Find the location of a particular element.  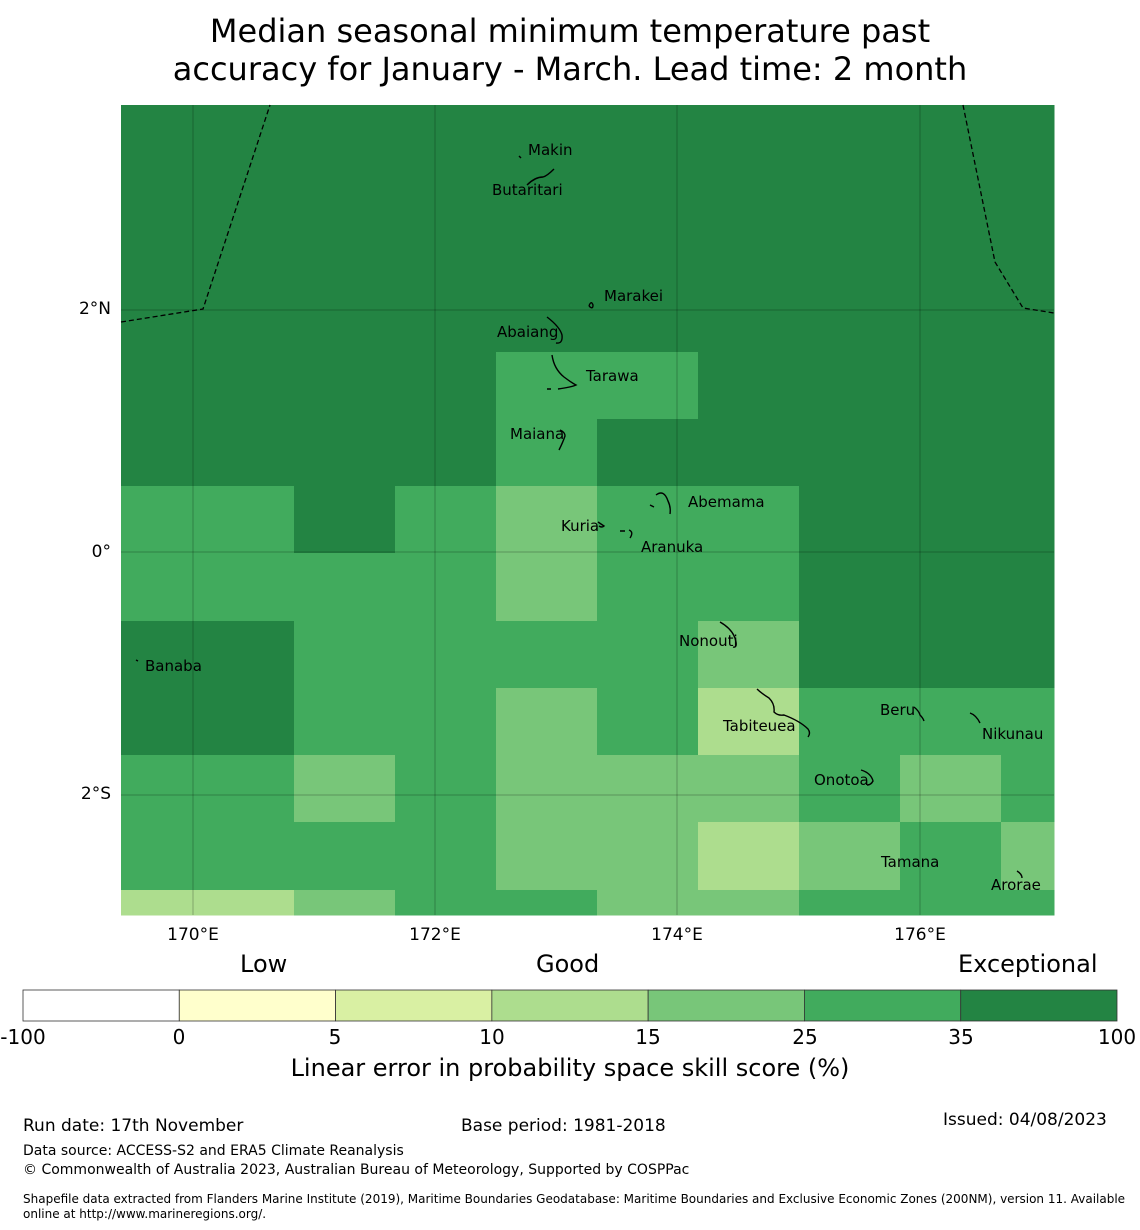

category-low: Low is located at coordinates (264, 964).